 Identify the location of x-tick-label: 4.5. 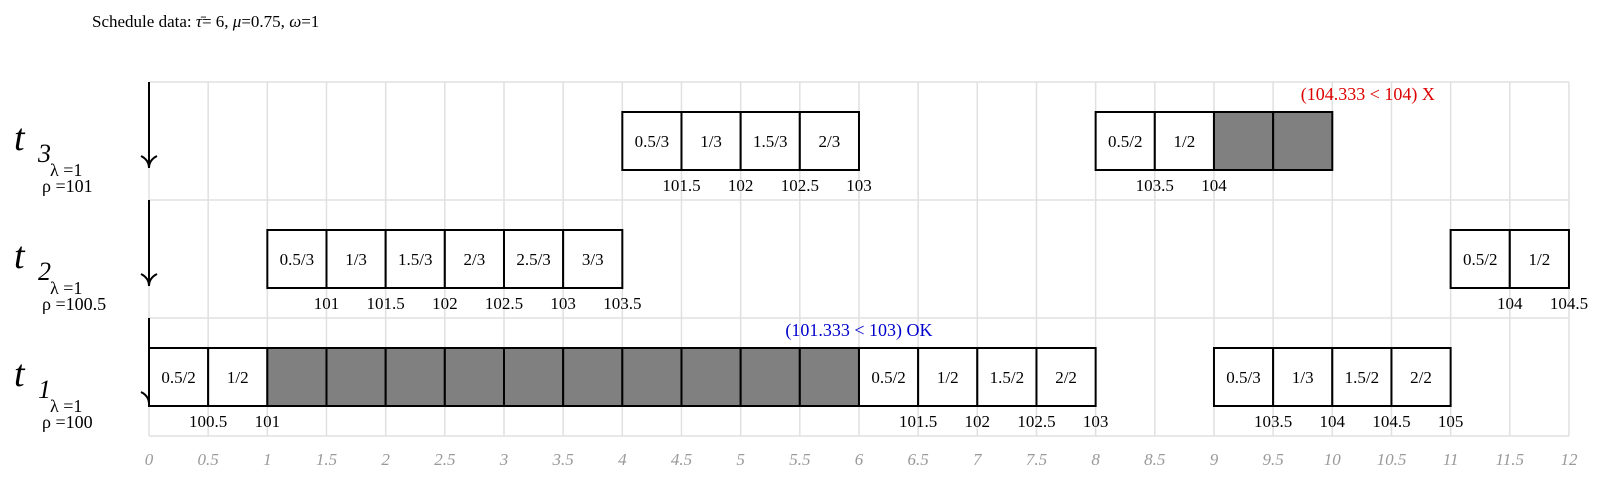
(681, 459).